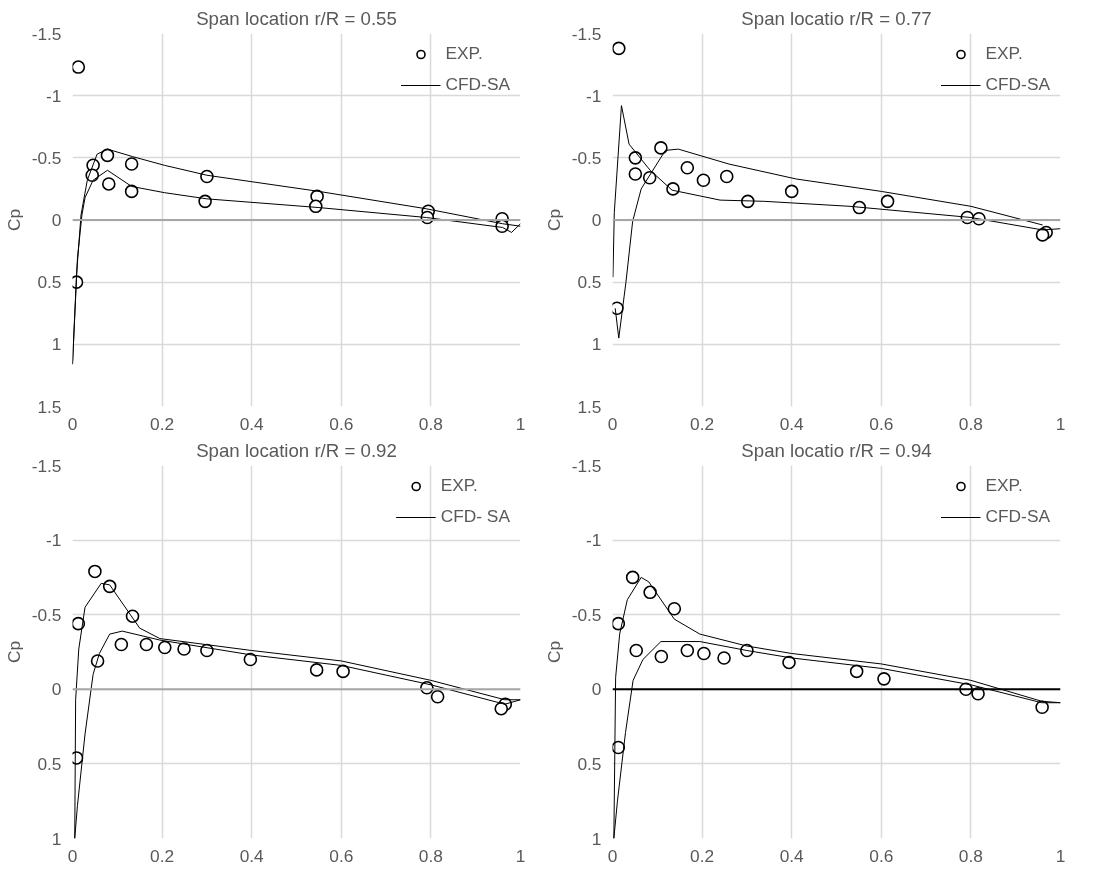 This screenshot has width=1096, height=879. What do you see at coordinates (296, 450) in the screenshot?
I see `chart-title: Span location r/R = 0.92` at bounding box center [296, 450].